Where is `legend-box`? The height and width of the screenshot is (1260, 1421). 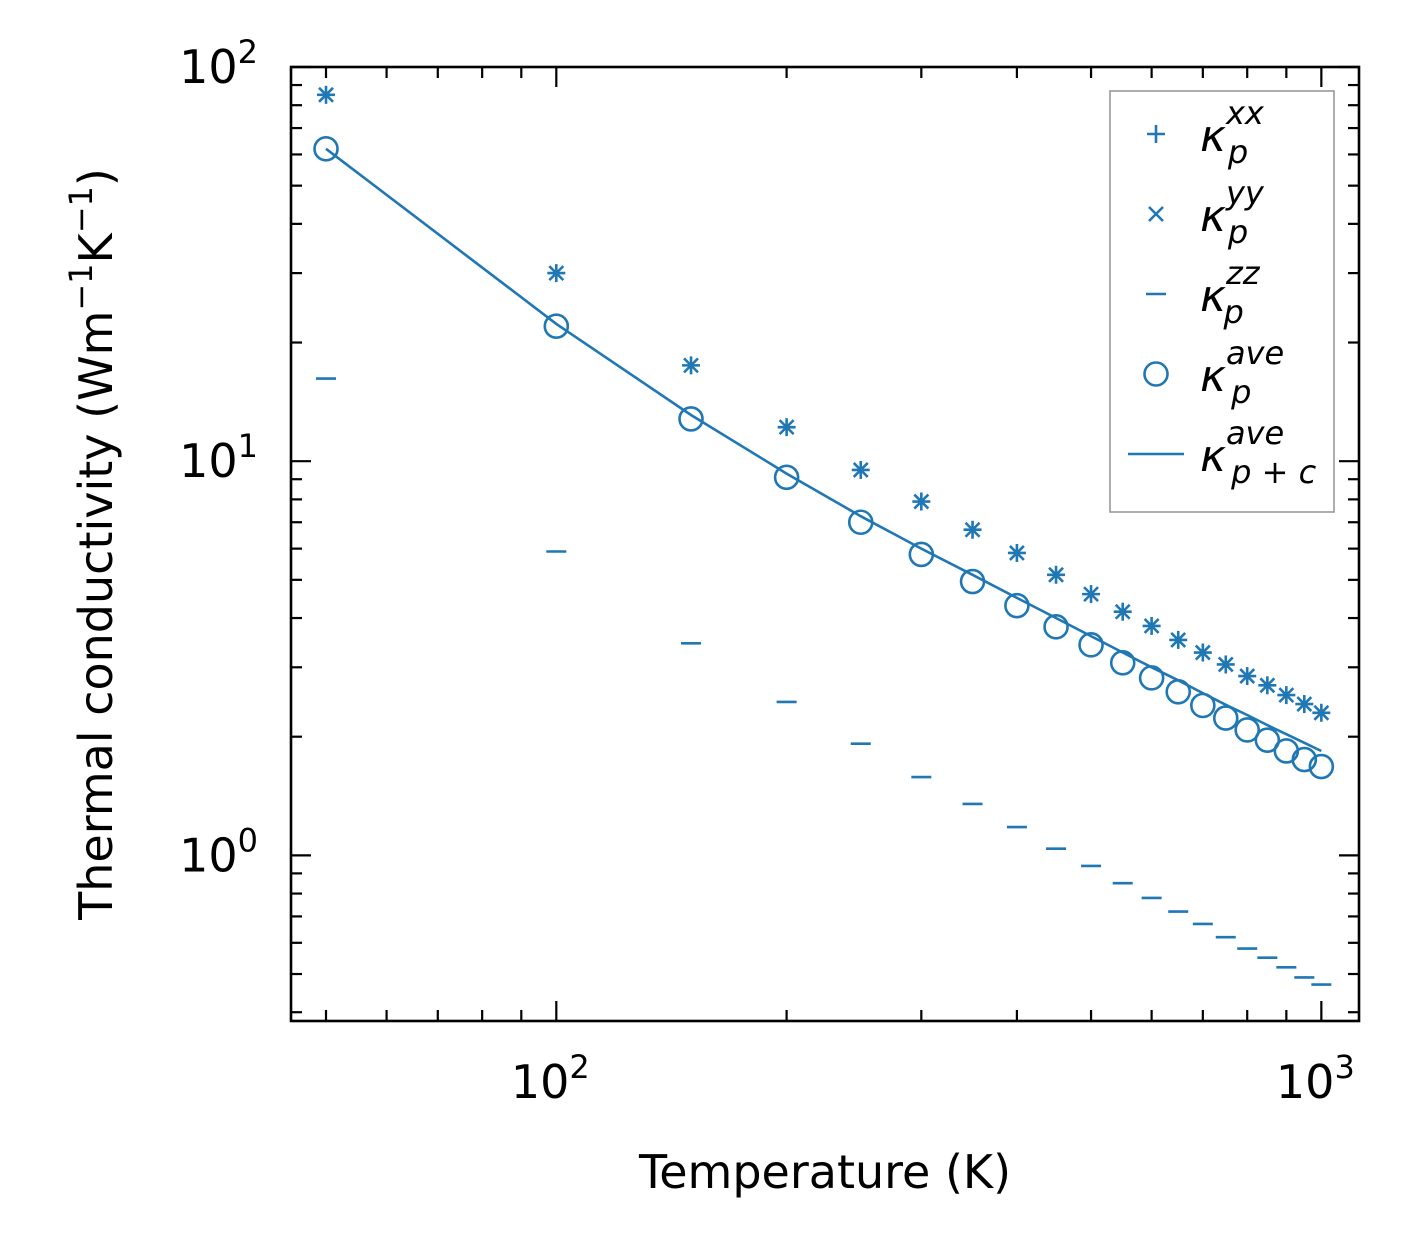 legend-box is located at coordinates (1222, 301).